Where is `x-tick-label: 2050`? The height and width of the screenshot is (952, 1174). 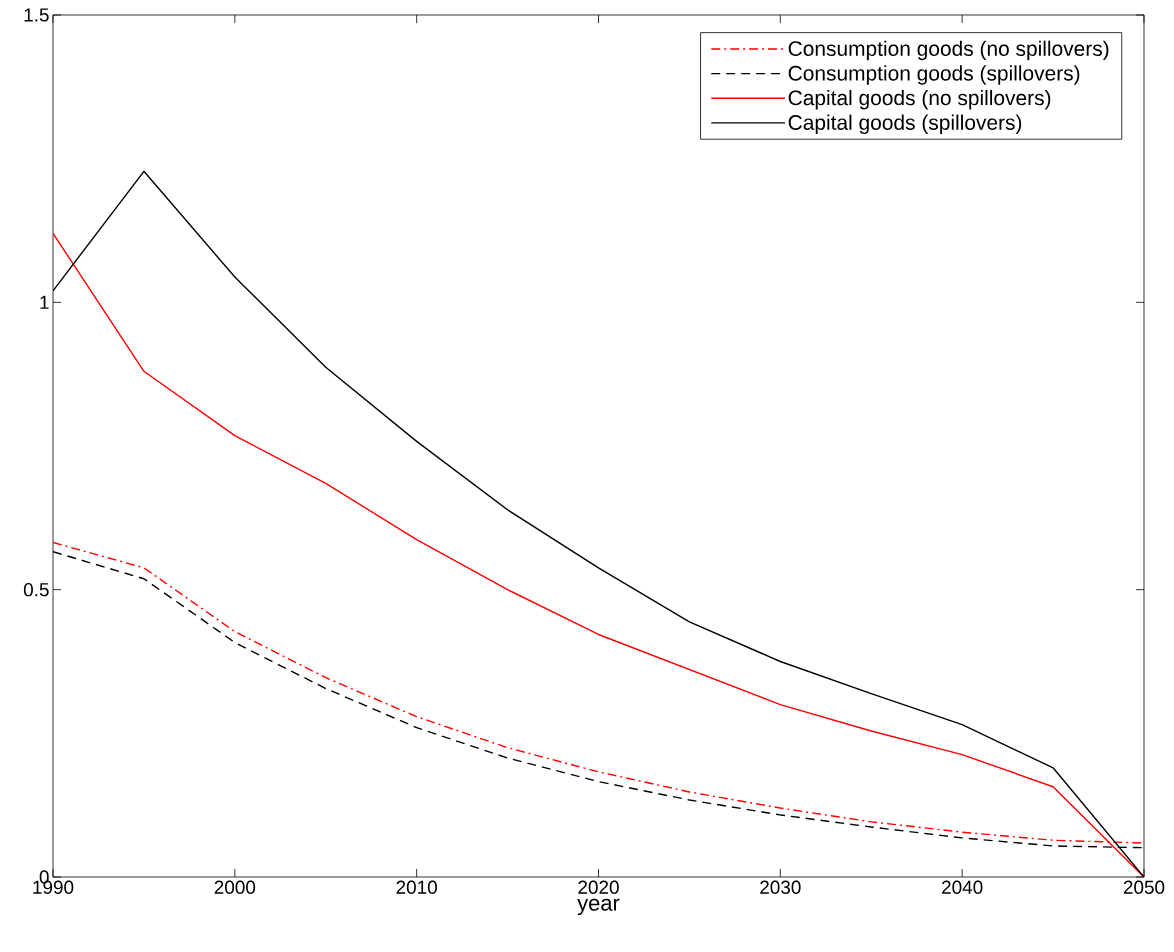 x-tick-label: 2050 is located at coordinates (1144, 887).